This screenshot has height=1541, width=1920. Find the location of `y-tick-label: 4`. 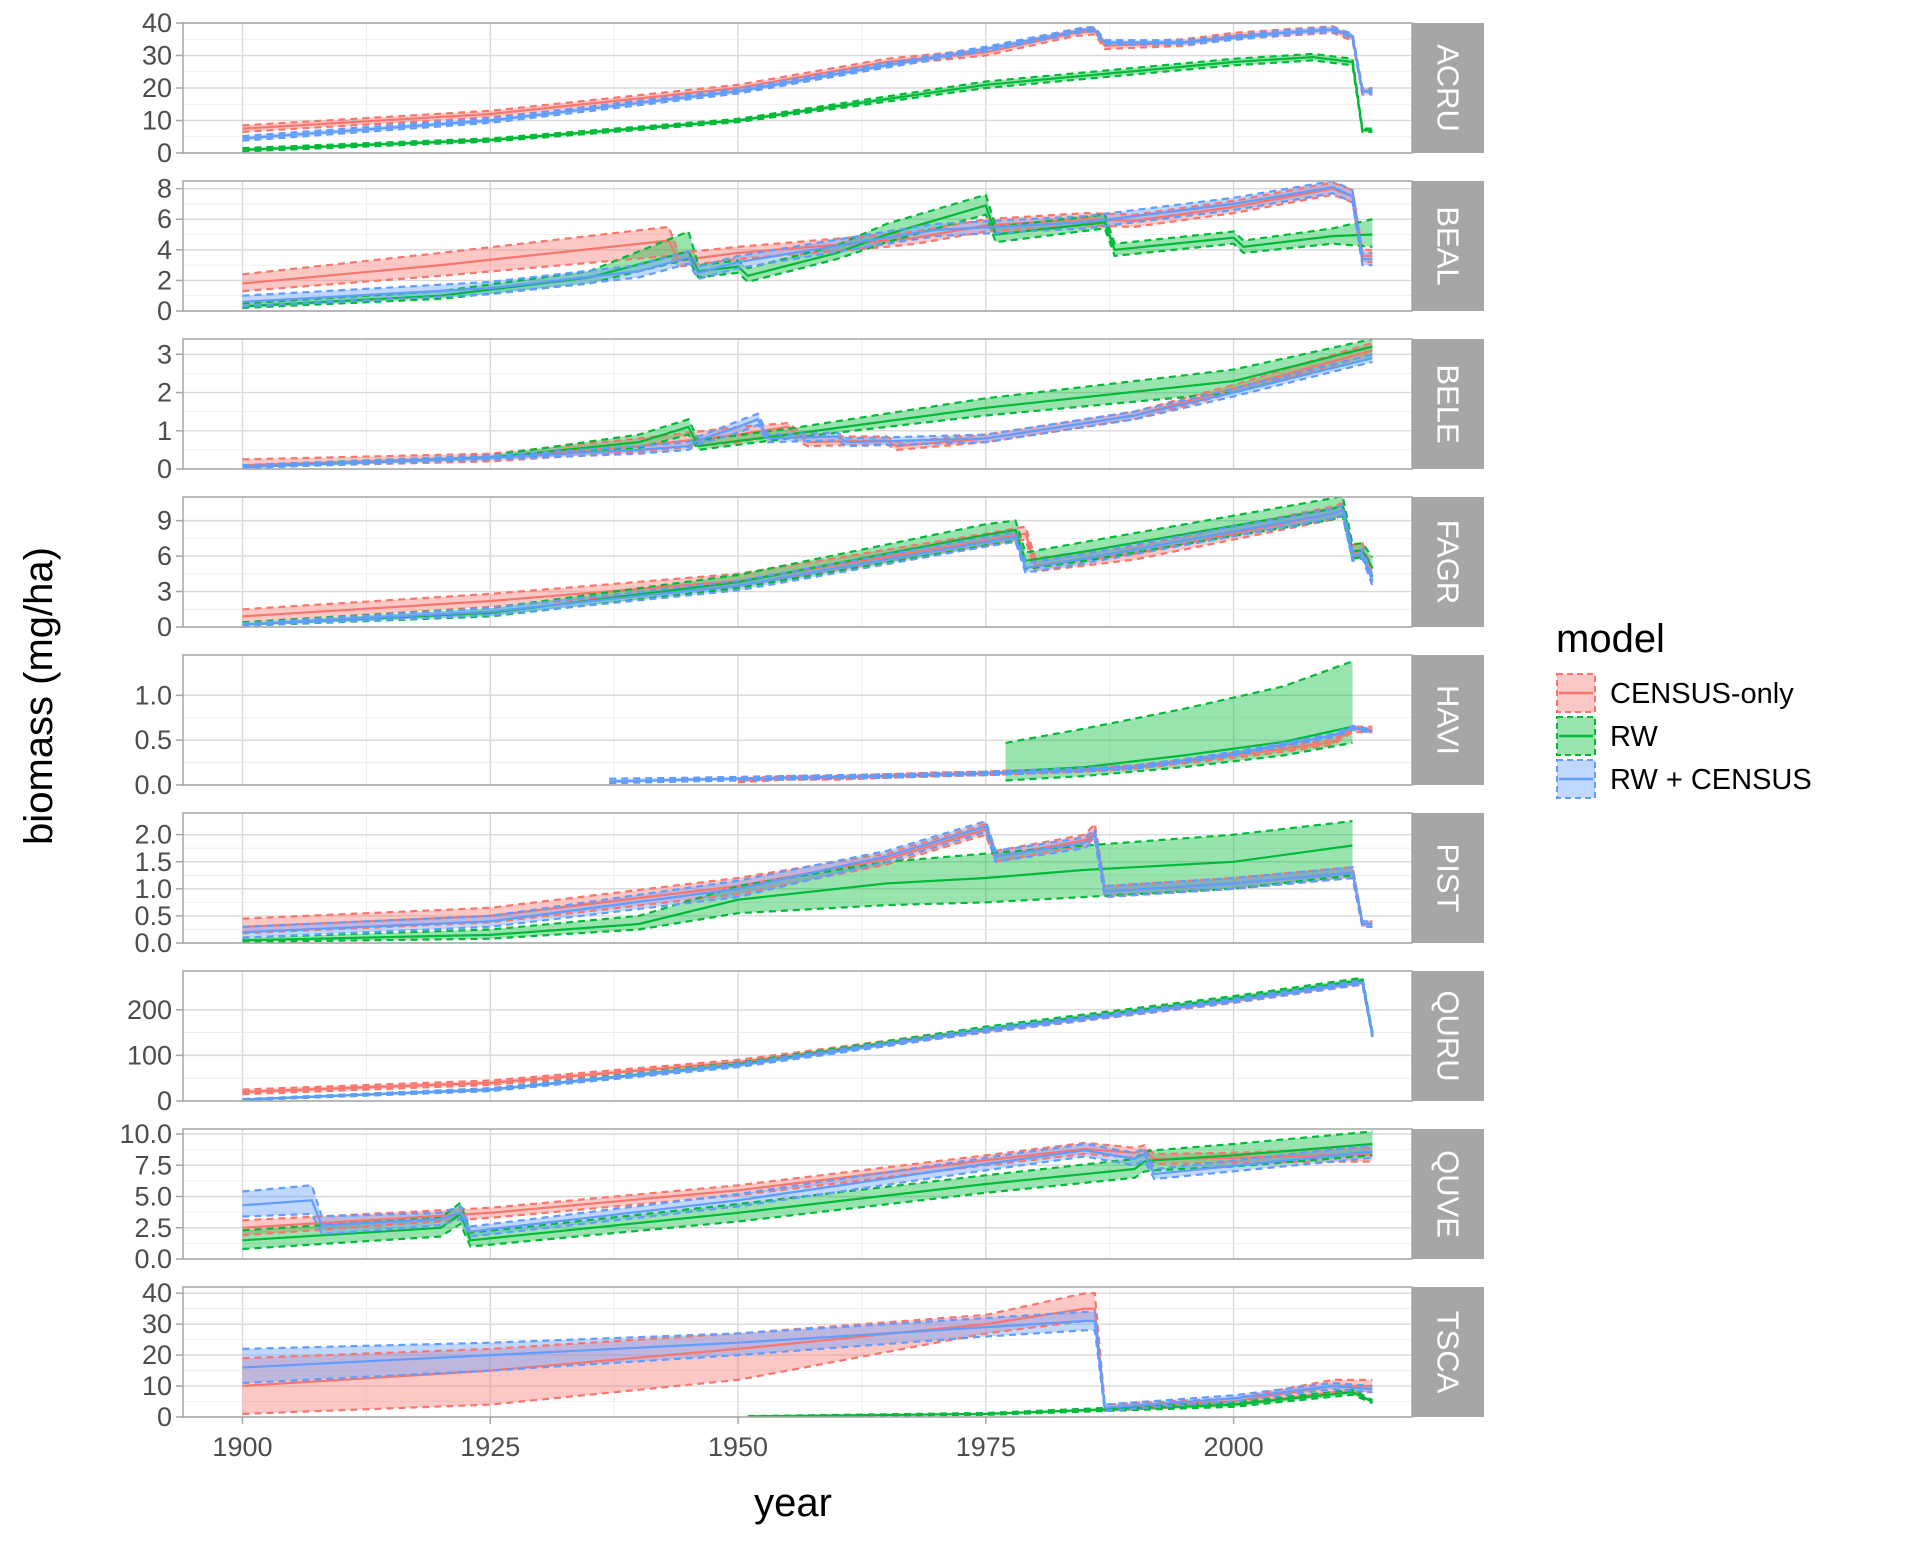

y-tick-label: 4 is located at coordinates (164, 250).